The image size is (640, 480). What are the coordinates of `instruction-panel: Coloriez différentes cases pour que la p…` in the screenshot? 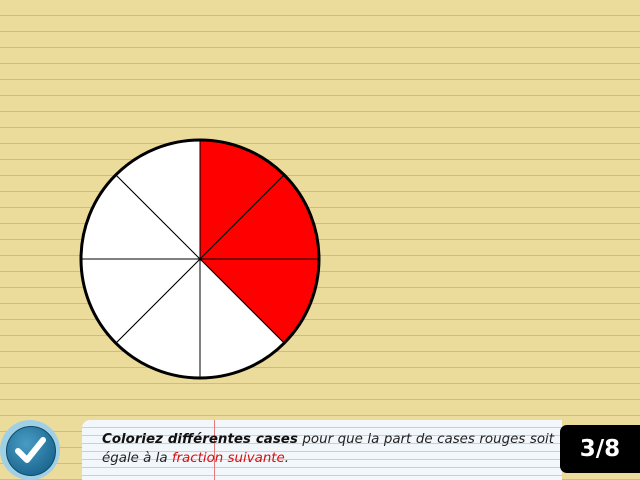 It's located at (322, 450).